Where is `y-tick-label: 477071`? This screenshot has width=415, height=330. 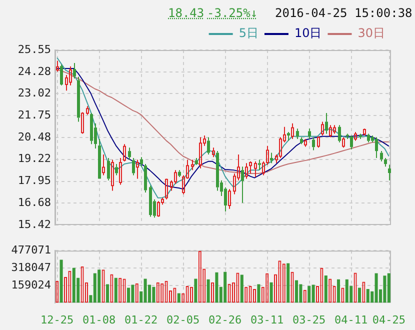 y-tick-label: 477071 is located at coordinates (31, 249).